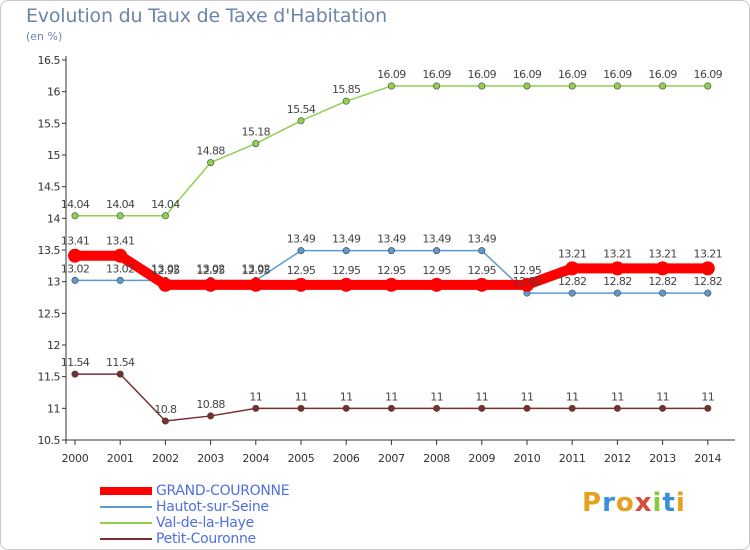 The width and height of the screenshot is (750, 550). I want to click on data-label-petit-couronne: 10.88, so click(210, 404).